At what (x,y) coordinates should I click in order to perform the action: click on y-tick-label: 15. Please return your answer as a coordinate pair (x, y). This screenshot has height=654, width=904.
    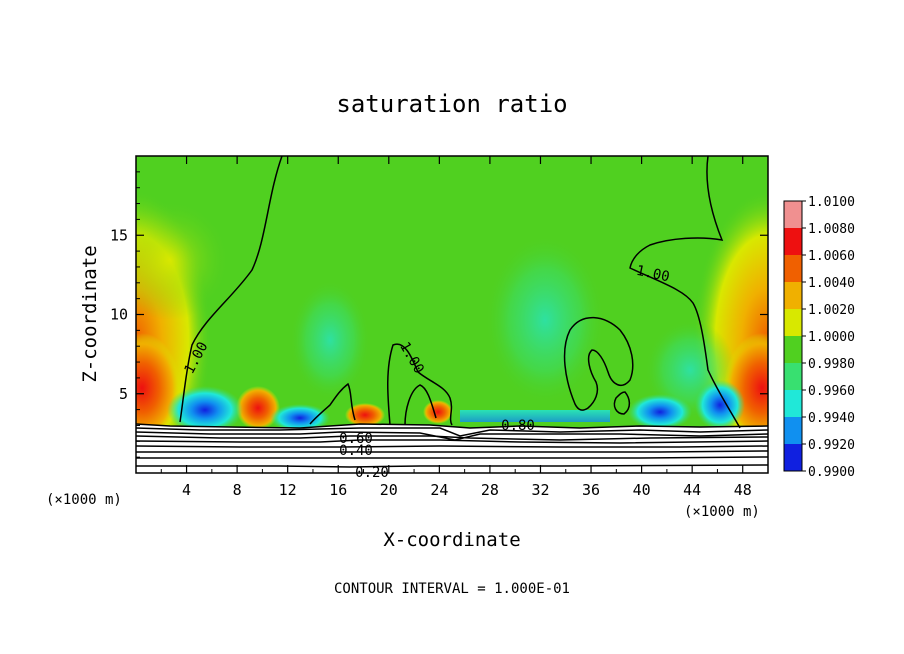
    Looking at the image, I should click on (119, 235).